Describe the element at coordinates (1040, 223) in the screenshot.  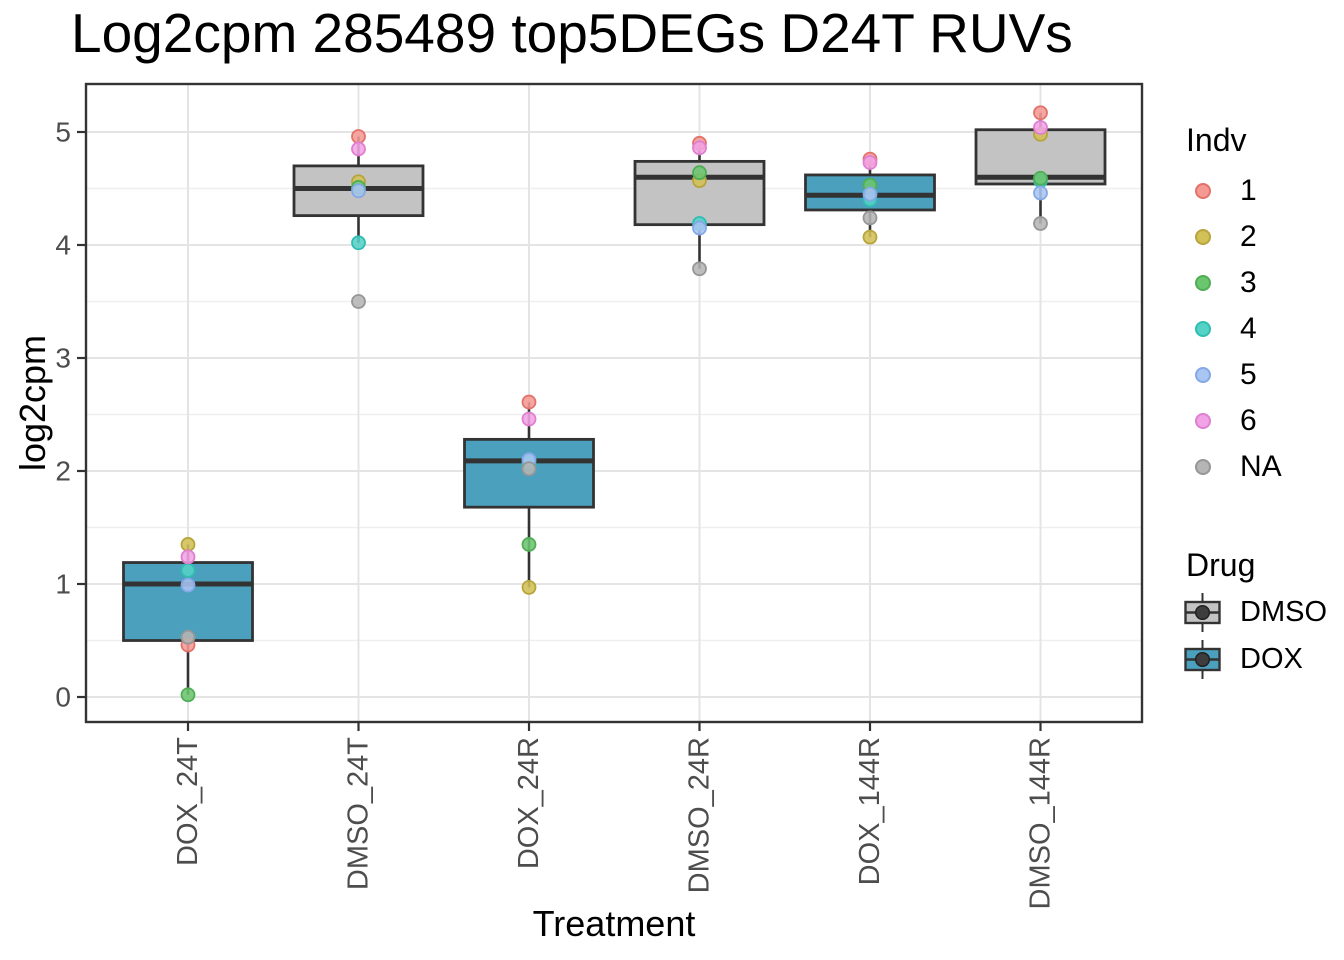
I see `point-DMSO_144R-indv-NA` at that location.